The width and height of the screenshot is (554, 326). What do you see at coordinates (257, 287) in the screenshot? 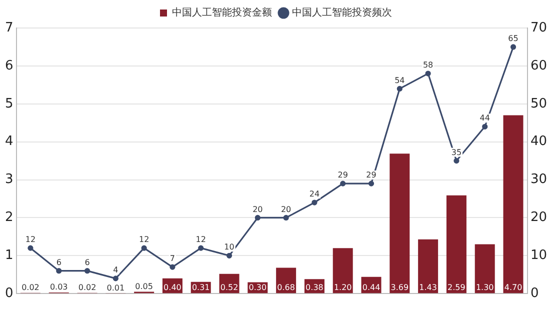
I see `data-label: 0.30` at bounding box center [257, 287].